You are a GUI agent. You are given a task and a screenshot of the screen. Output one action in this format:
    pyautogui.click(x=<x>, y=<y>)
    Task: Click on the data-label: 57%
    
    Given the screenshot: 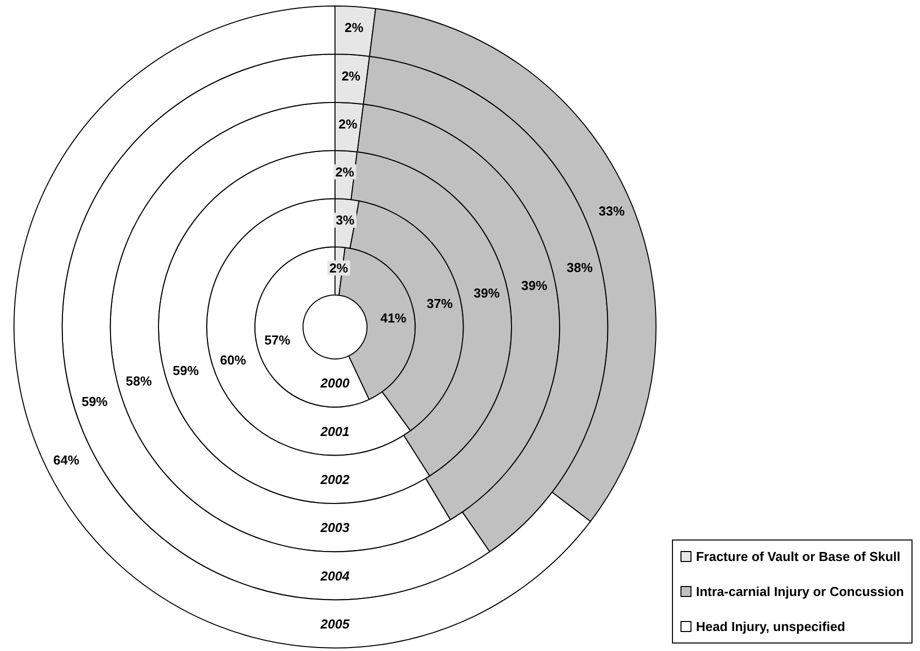 What is the action you would take?
    pyautogui.click(x=277, y=340)
    